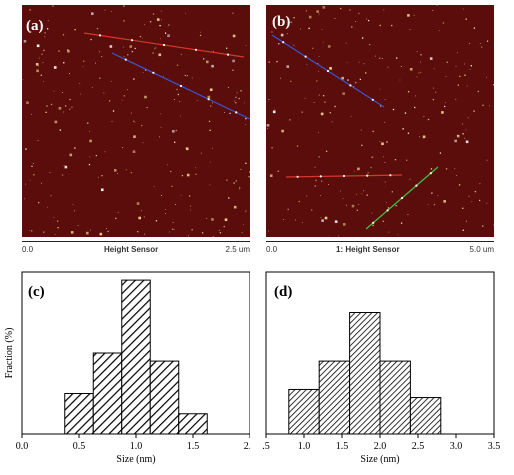  I want to click on x-axis-label: Size (nm), so click(379, 459).